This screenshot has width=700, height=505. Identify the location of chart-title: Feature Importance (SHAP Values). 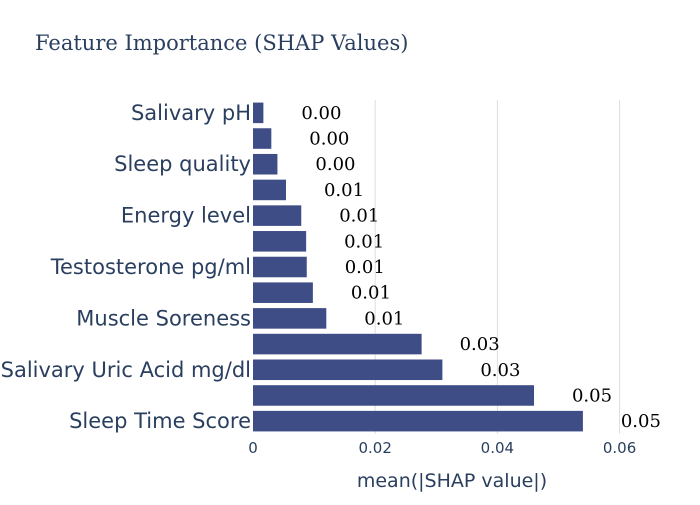
(221, 43).